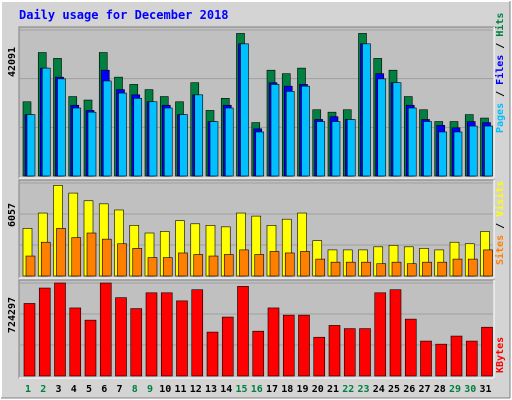  I want to click on legend-entry: /, so click(500, 46).